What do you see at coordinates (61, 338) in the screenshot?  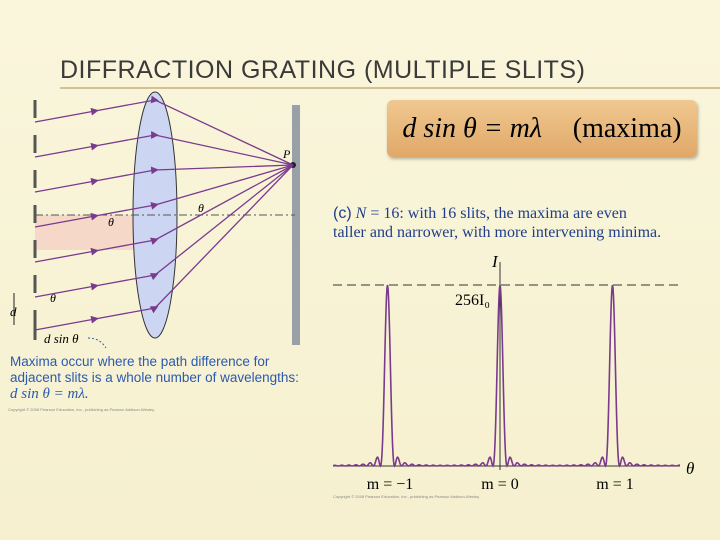 I see `label: d sin θ` at bounding box center [61, 338].